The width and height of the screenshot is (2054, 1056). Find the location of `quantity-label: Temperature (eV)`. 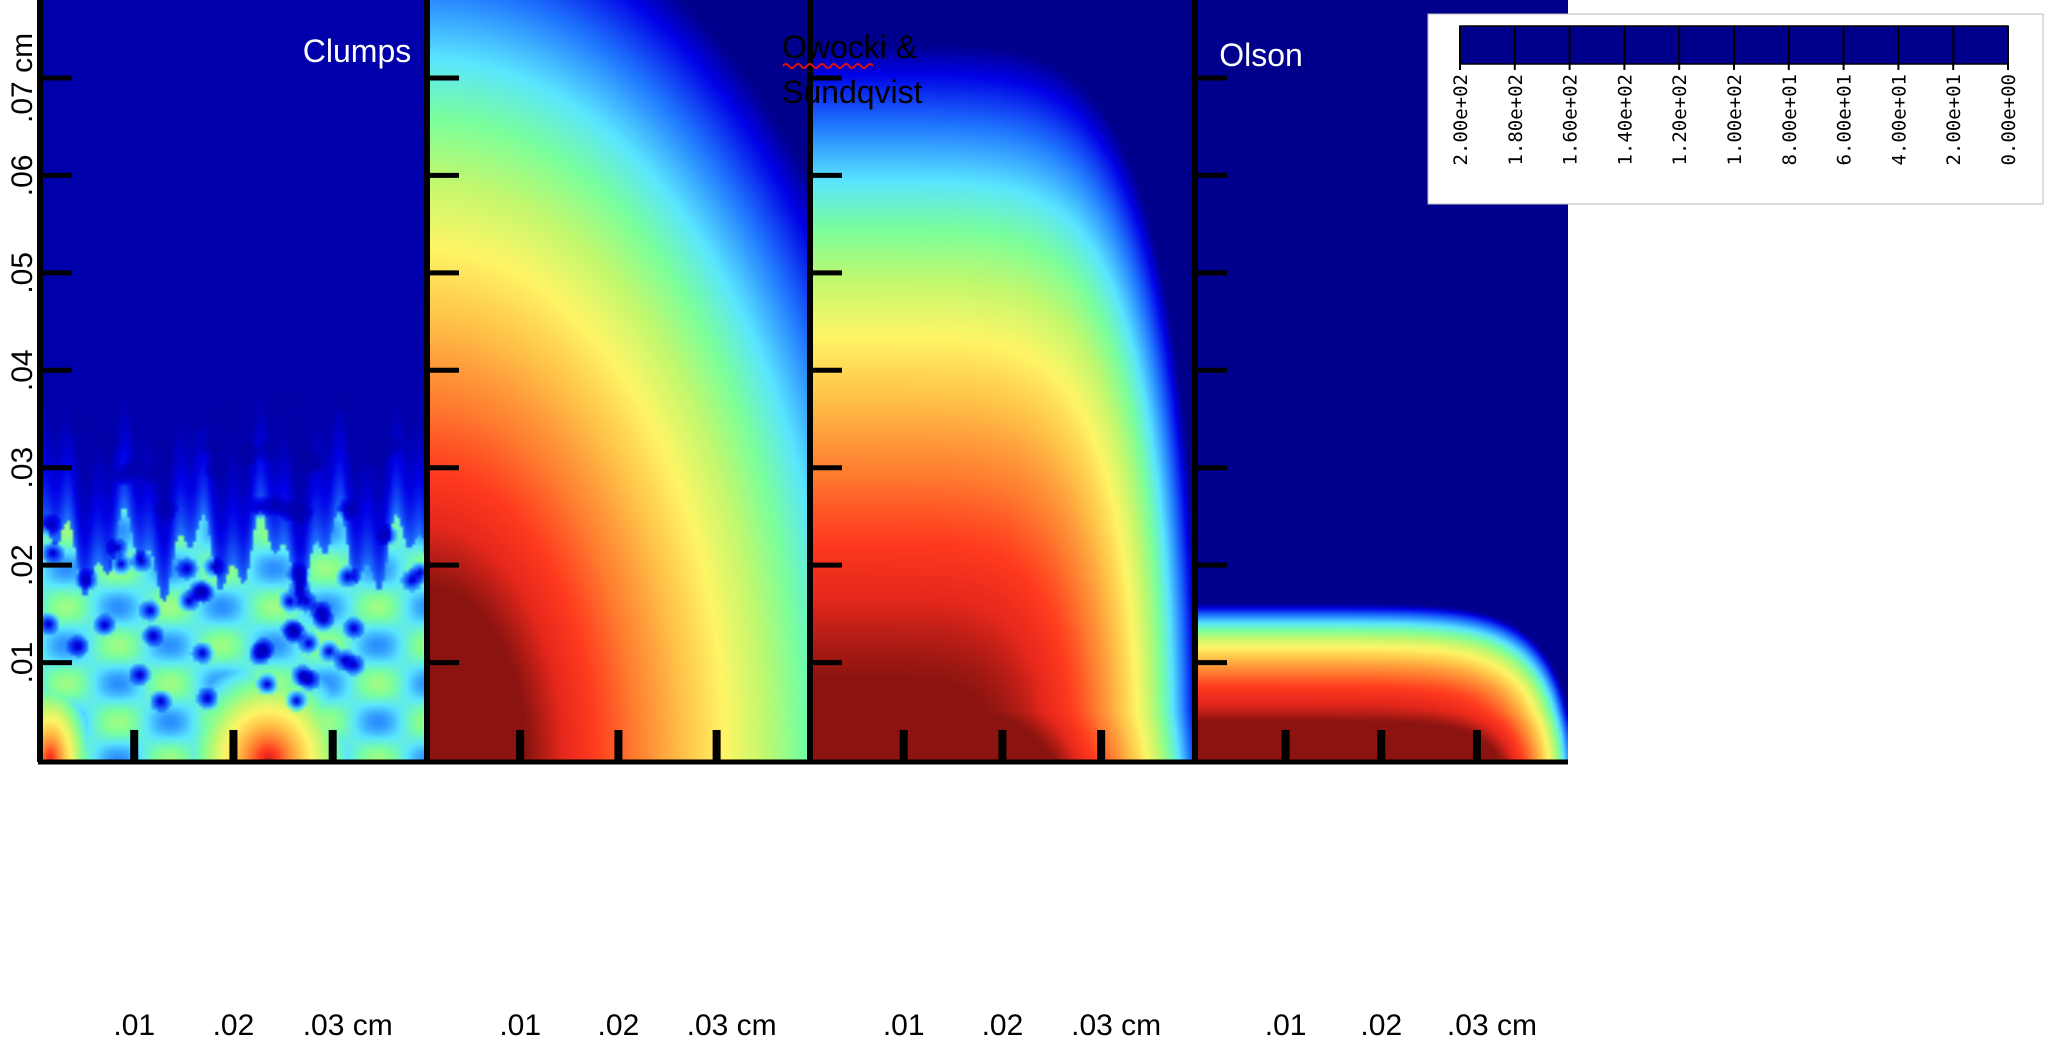

quantity-label: Temperature (eV) is located at coordinates (1822, 242).